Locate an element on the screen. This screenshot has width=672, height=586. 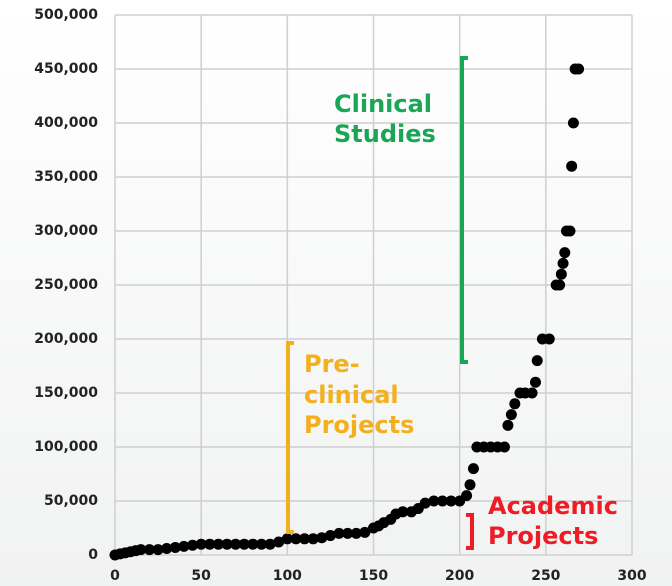
annotation: Pre- is located at coordinates (332, 364).